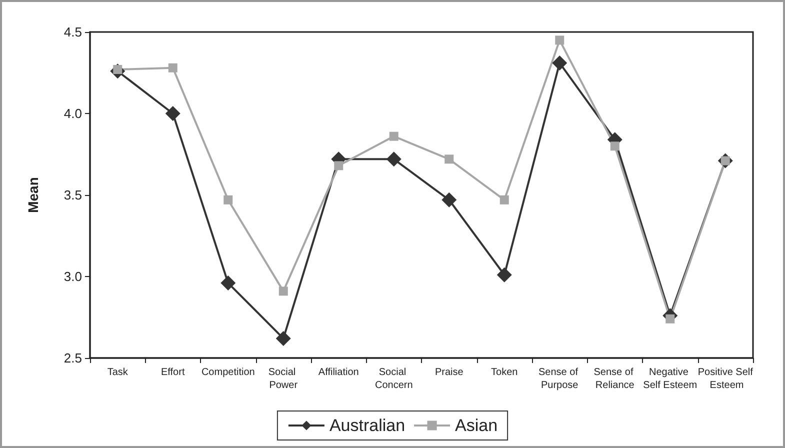  What do you see at coordinates (449, 372) in the screenshot?
I see `x-tick-label: Praise` at bounding box center [449, 372].